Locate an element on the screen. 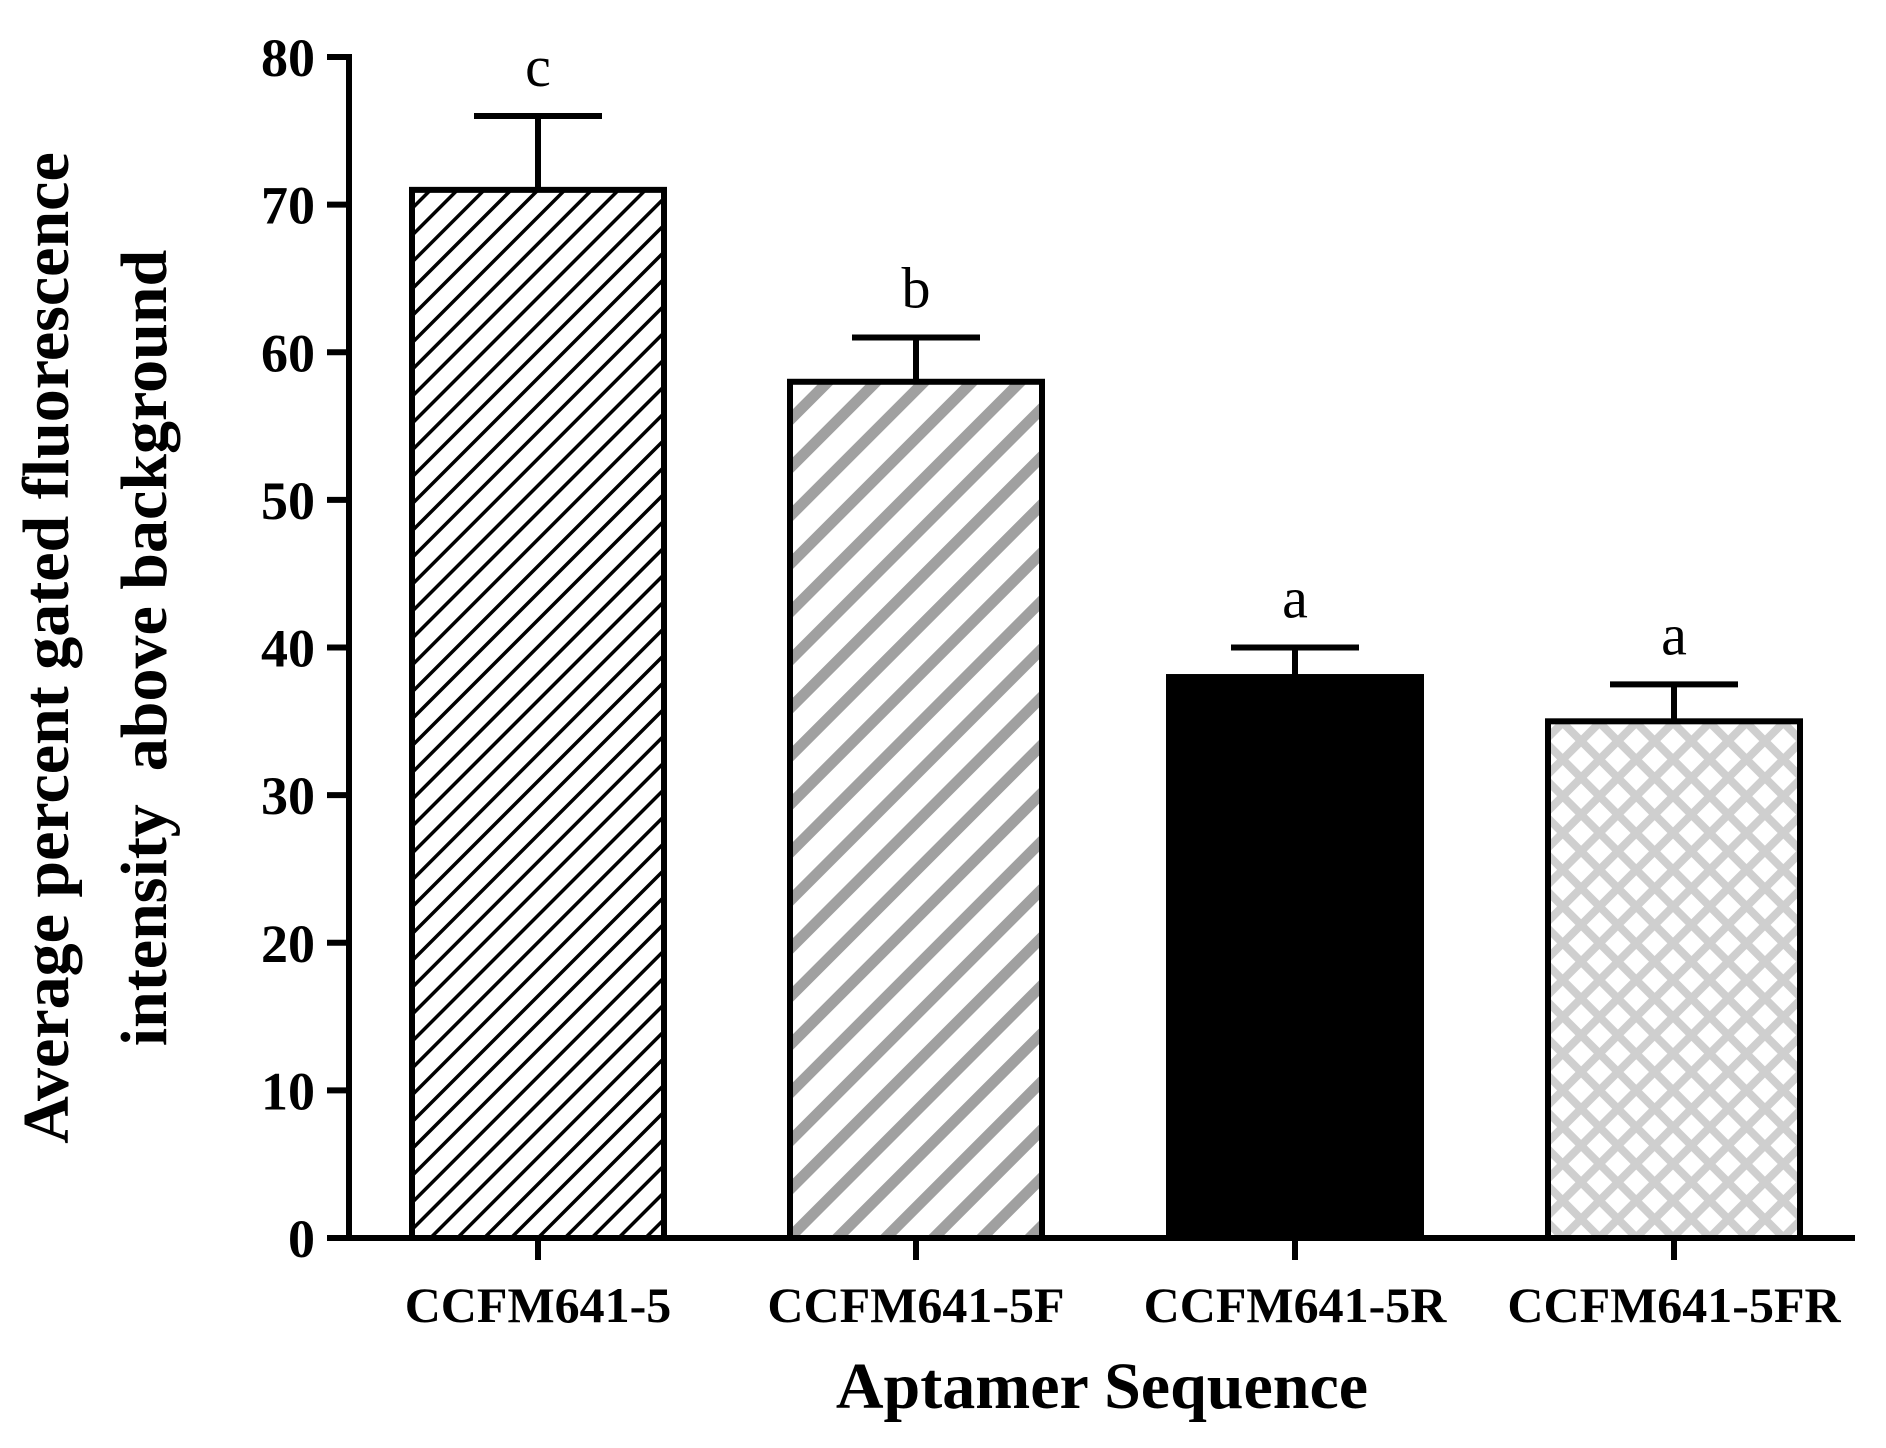 This screenshot has width=1886, height=1448. significance-label: b is located at coordinates (916, 287).